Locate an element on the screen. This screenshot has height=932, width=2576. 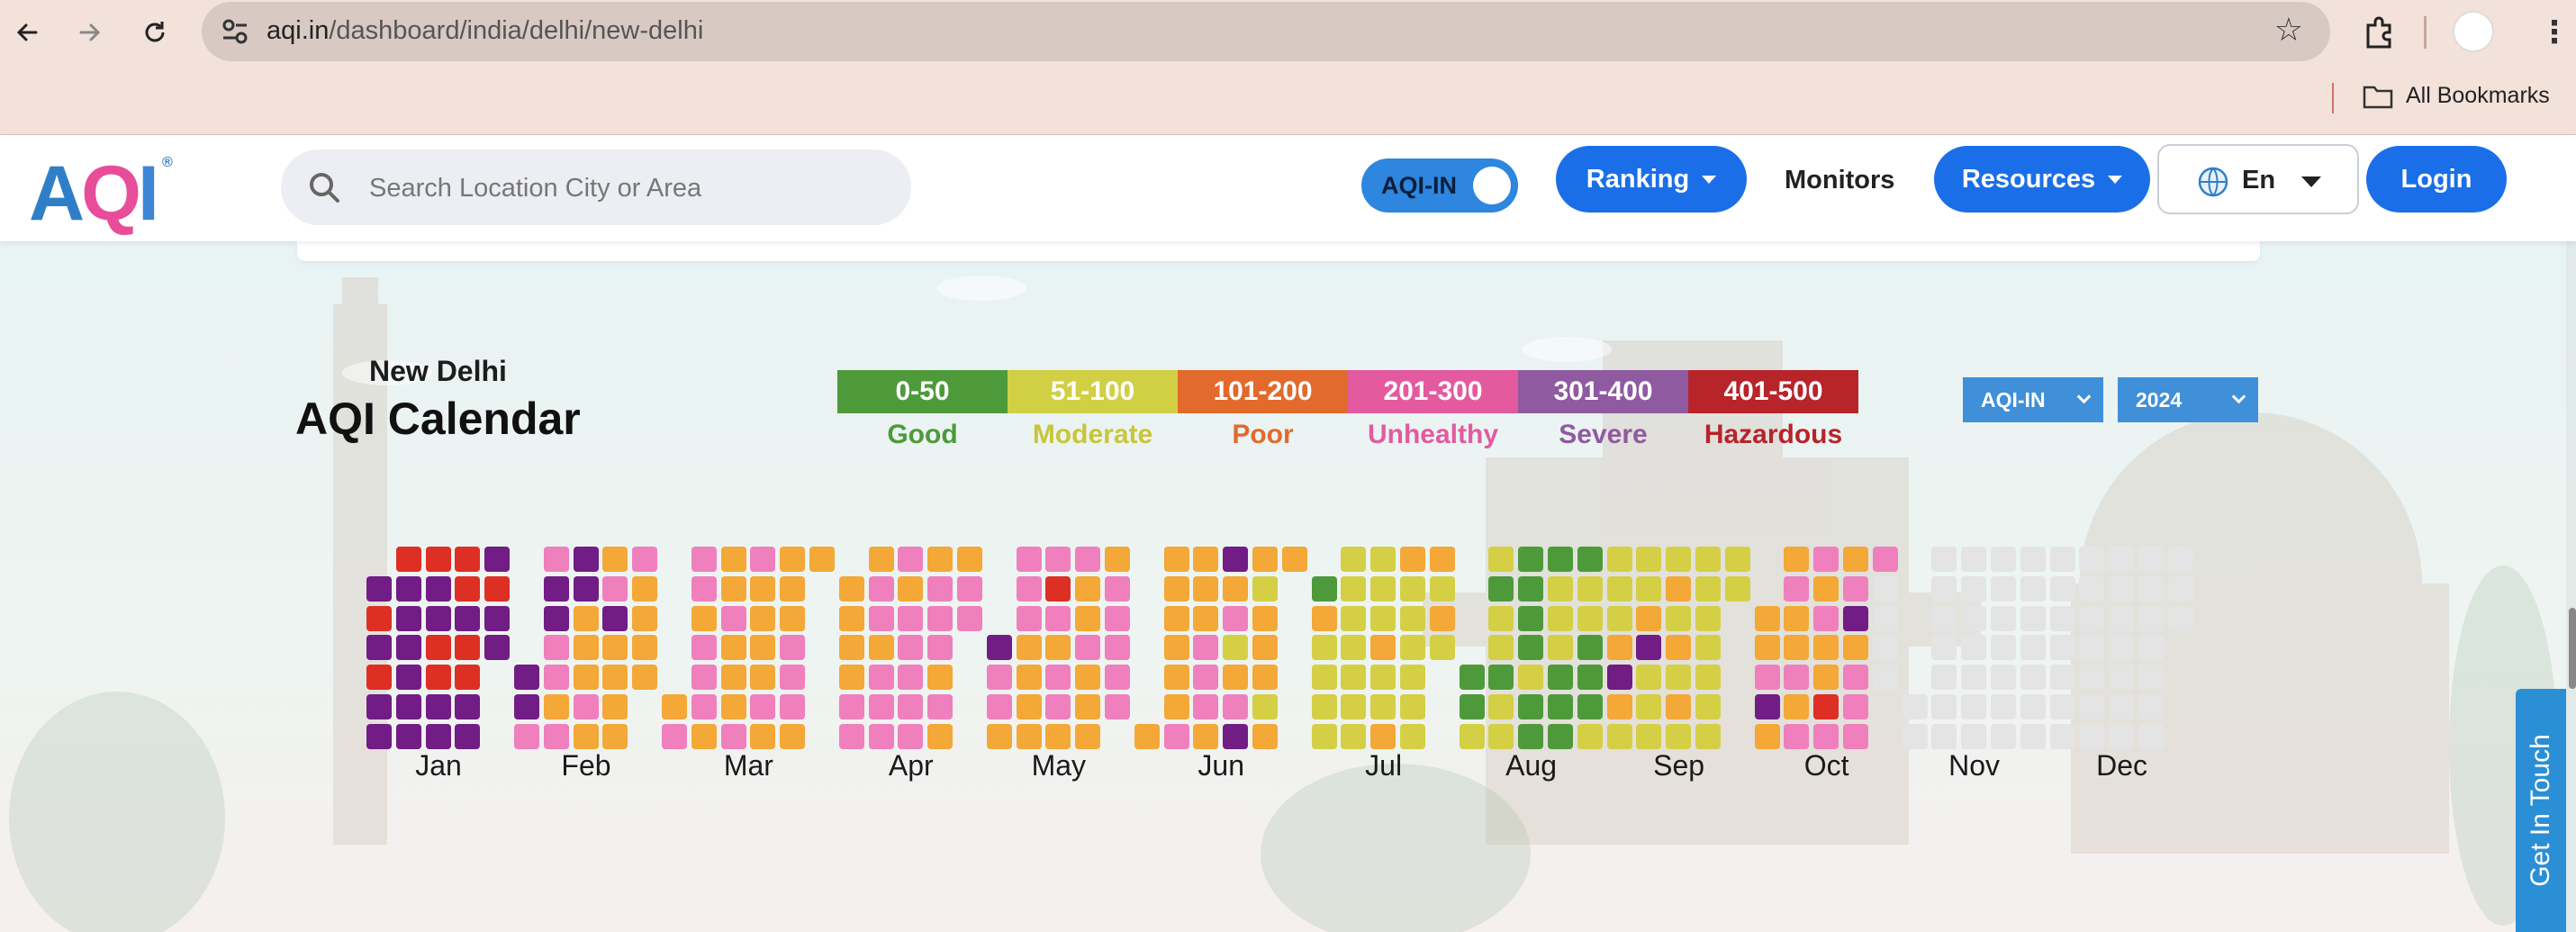
search-input: Search Location City or Area is located at coordinates (596, 187).